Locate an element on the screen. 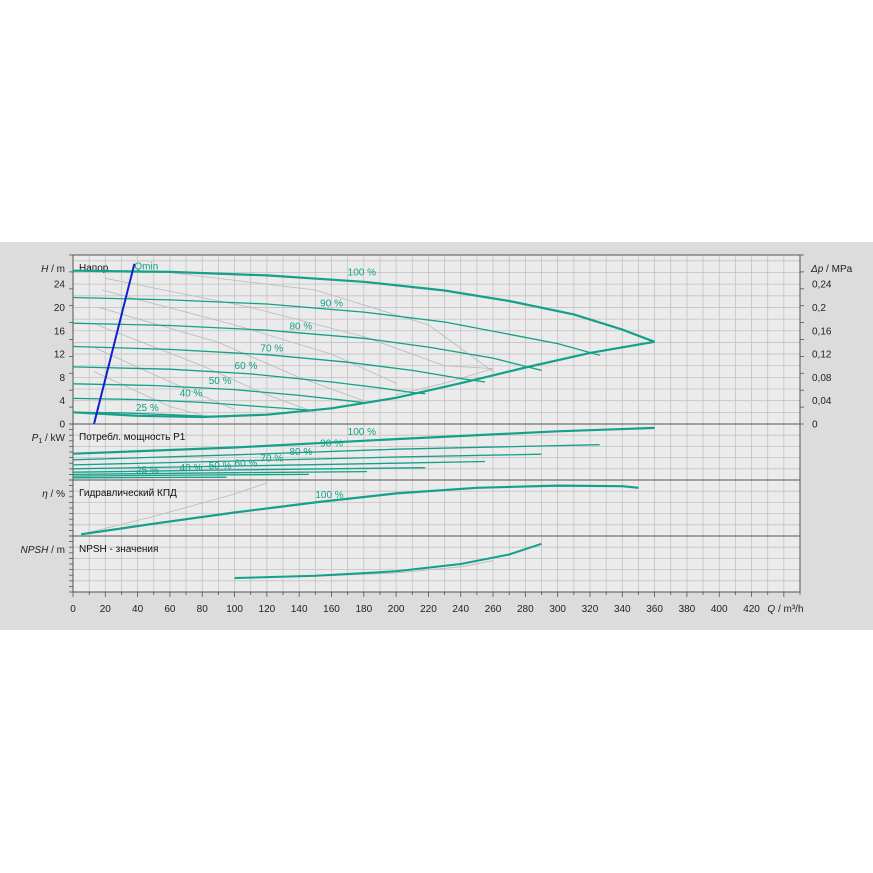 Image resolution: width=873 pixels, height=873 pixels. y-axis-symbol-npsh: NPSH is located at coordinates (35, 550).